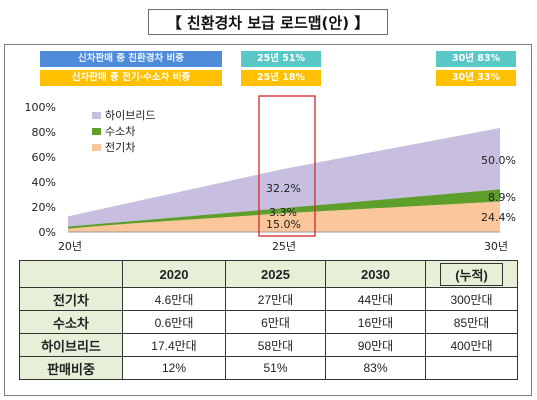  What do you see at coordinates (71, 274) in the screenshot?
I see `table-corner-cell` at bounding box center [71, 274].